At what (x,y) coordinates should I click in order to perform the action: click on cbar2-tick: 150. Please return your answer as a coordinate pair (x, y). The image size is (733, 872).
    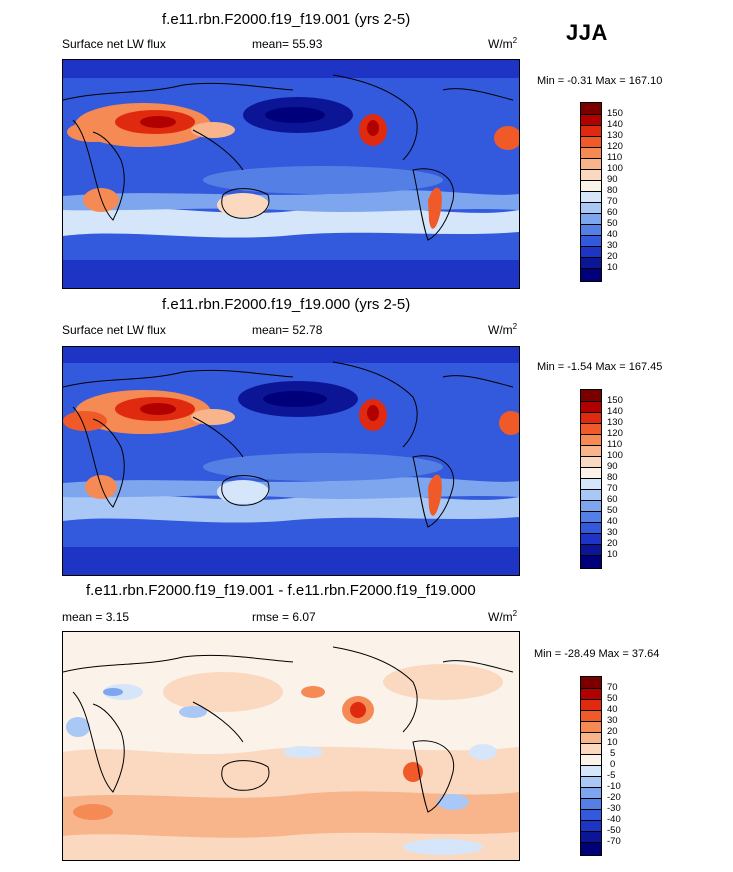
    Looking at the image, I should click on (615, 400).